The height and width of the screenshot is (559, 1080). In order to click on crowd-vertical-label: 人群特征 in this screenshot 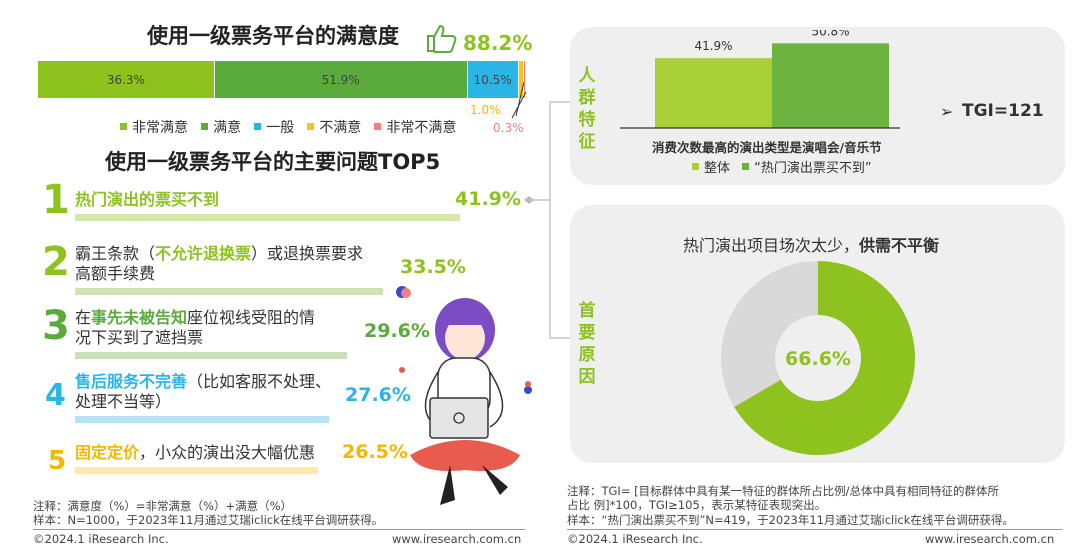, I will do `click(587, 109)`.